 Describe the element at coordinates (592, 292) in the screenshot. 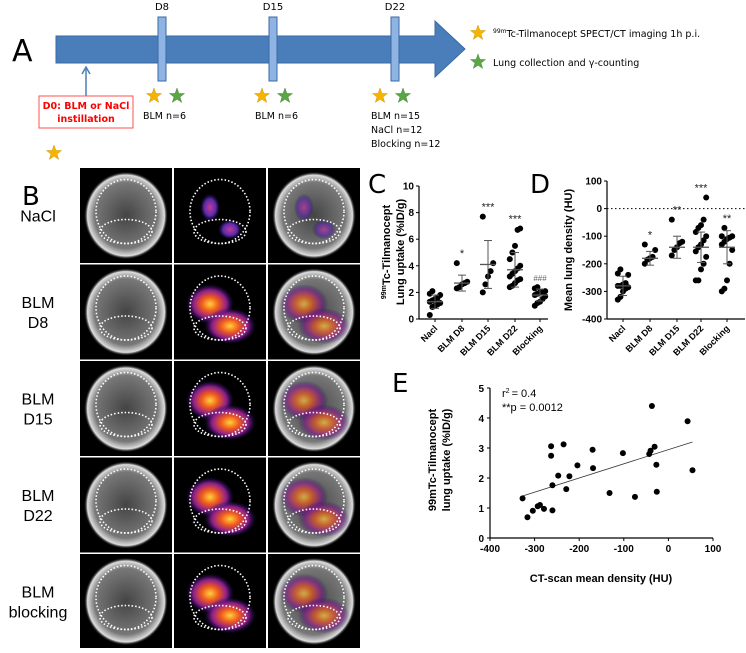

I see `y-tick-label: -300` at that location.